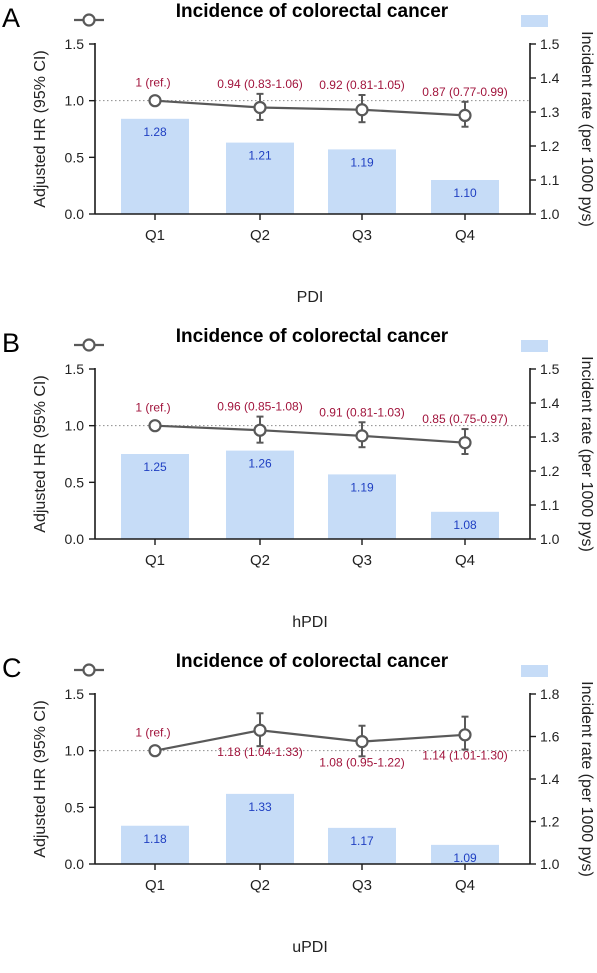 Image resolution: width=597 pixels, height=973 pixels. Describe the element at coordinates (260, 807) in the screenshot. I see `bar-value-label: 1.33` at that location.